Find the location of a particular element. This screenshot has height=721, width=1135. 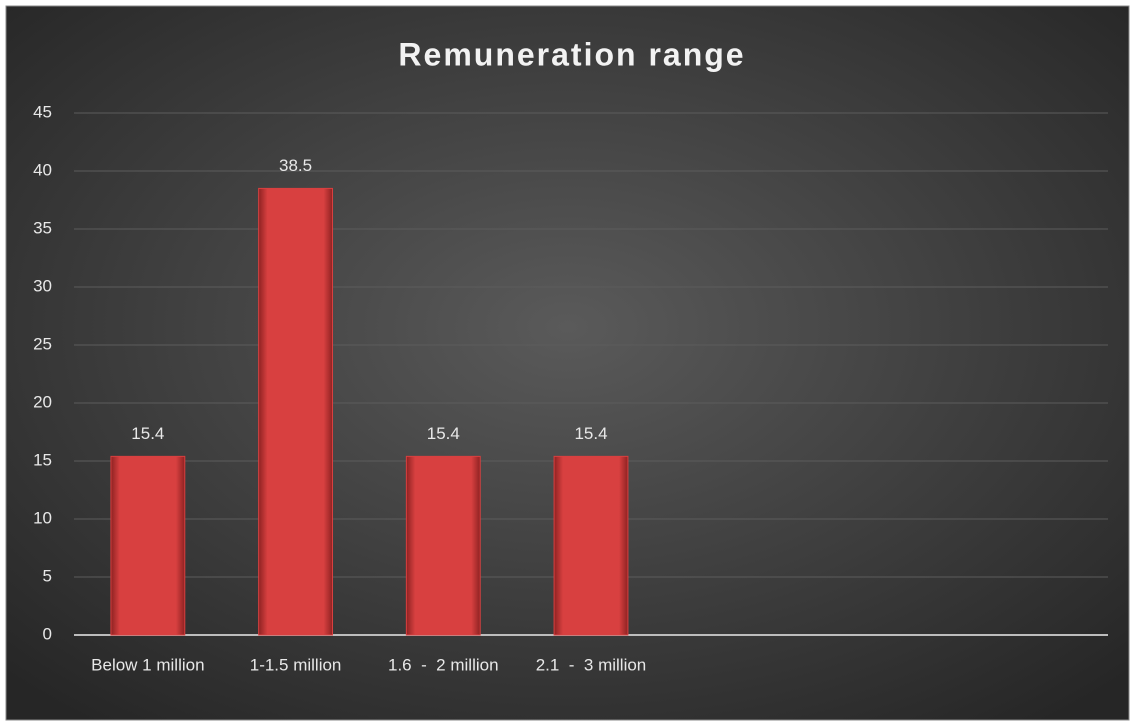

y-tick-label: 35 is located at coordinates (42, 227).